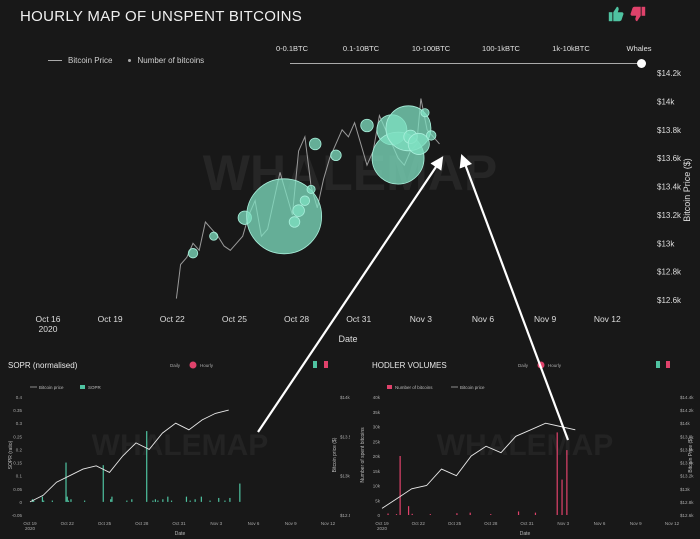 The width and height of the screenshot is (700, 539). Describe the element at coordinates (105, 523) in the screenshot. I see `sopr-xtick: Oct 25` at that location.